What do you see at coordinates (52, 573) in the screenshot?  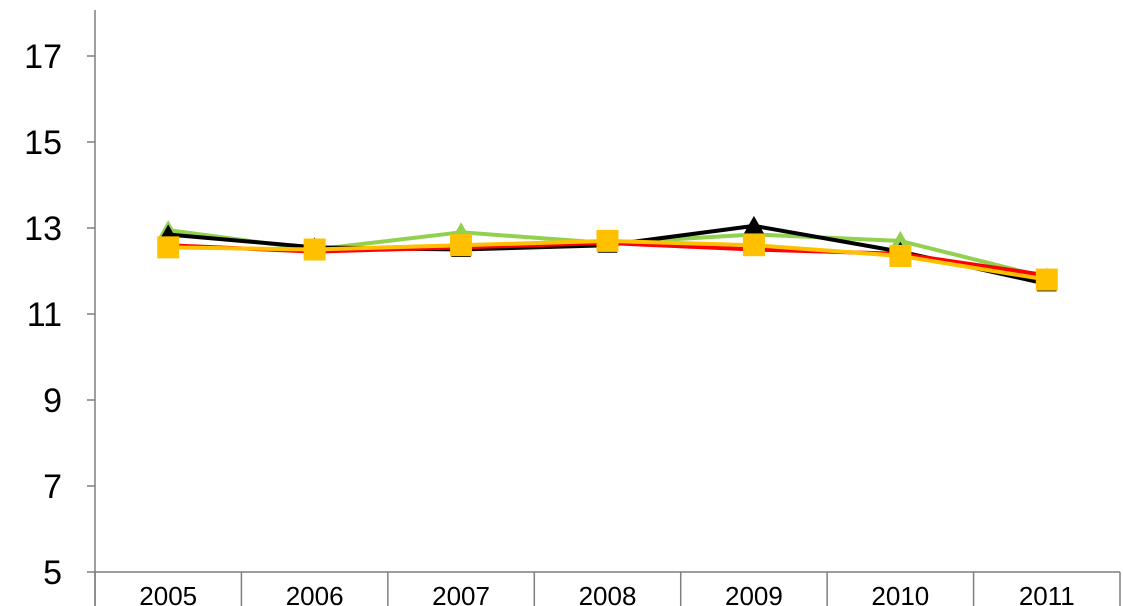 I see `y-tick-label: 5` at bounding box center [52, 573].